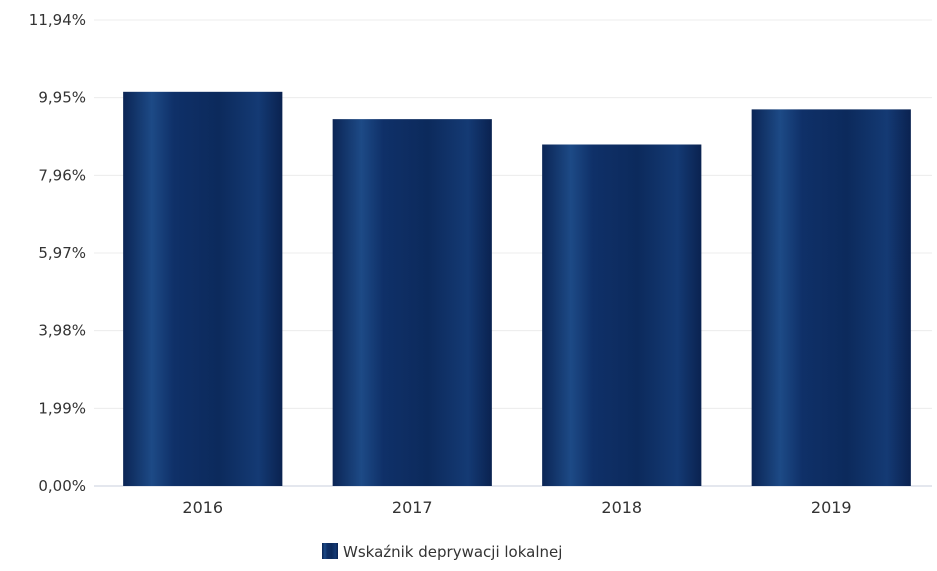 The height and width of the screenshot is (571, 937). I want to click on y-tick-label: 7,96%, so click(62, 175).